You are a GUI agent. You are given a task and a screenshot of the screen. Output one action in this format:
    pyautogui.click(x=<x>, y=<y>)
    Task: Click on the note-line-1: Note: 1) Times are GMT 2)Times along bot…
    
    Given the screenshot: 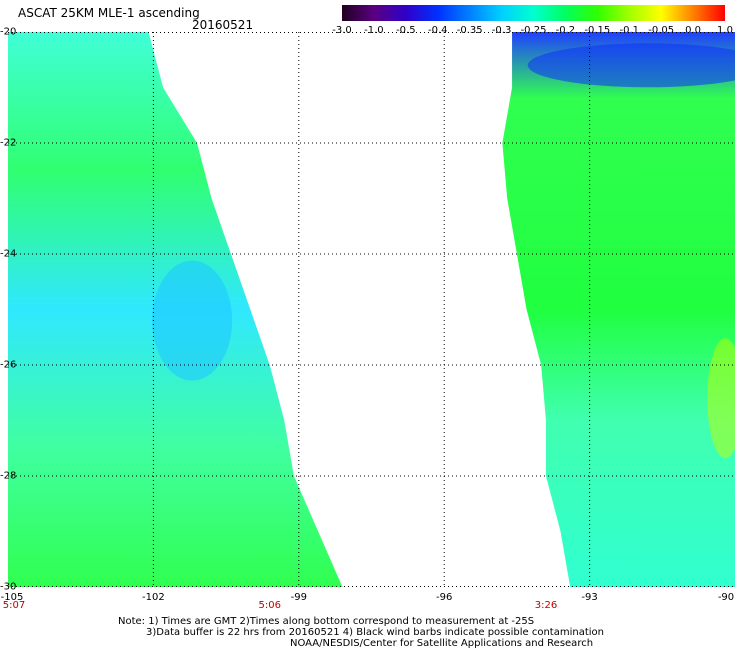 What is the action you would take?
    pyautogui.click(x=326, y=621)
    